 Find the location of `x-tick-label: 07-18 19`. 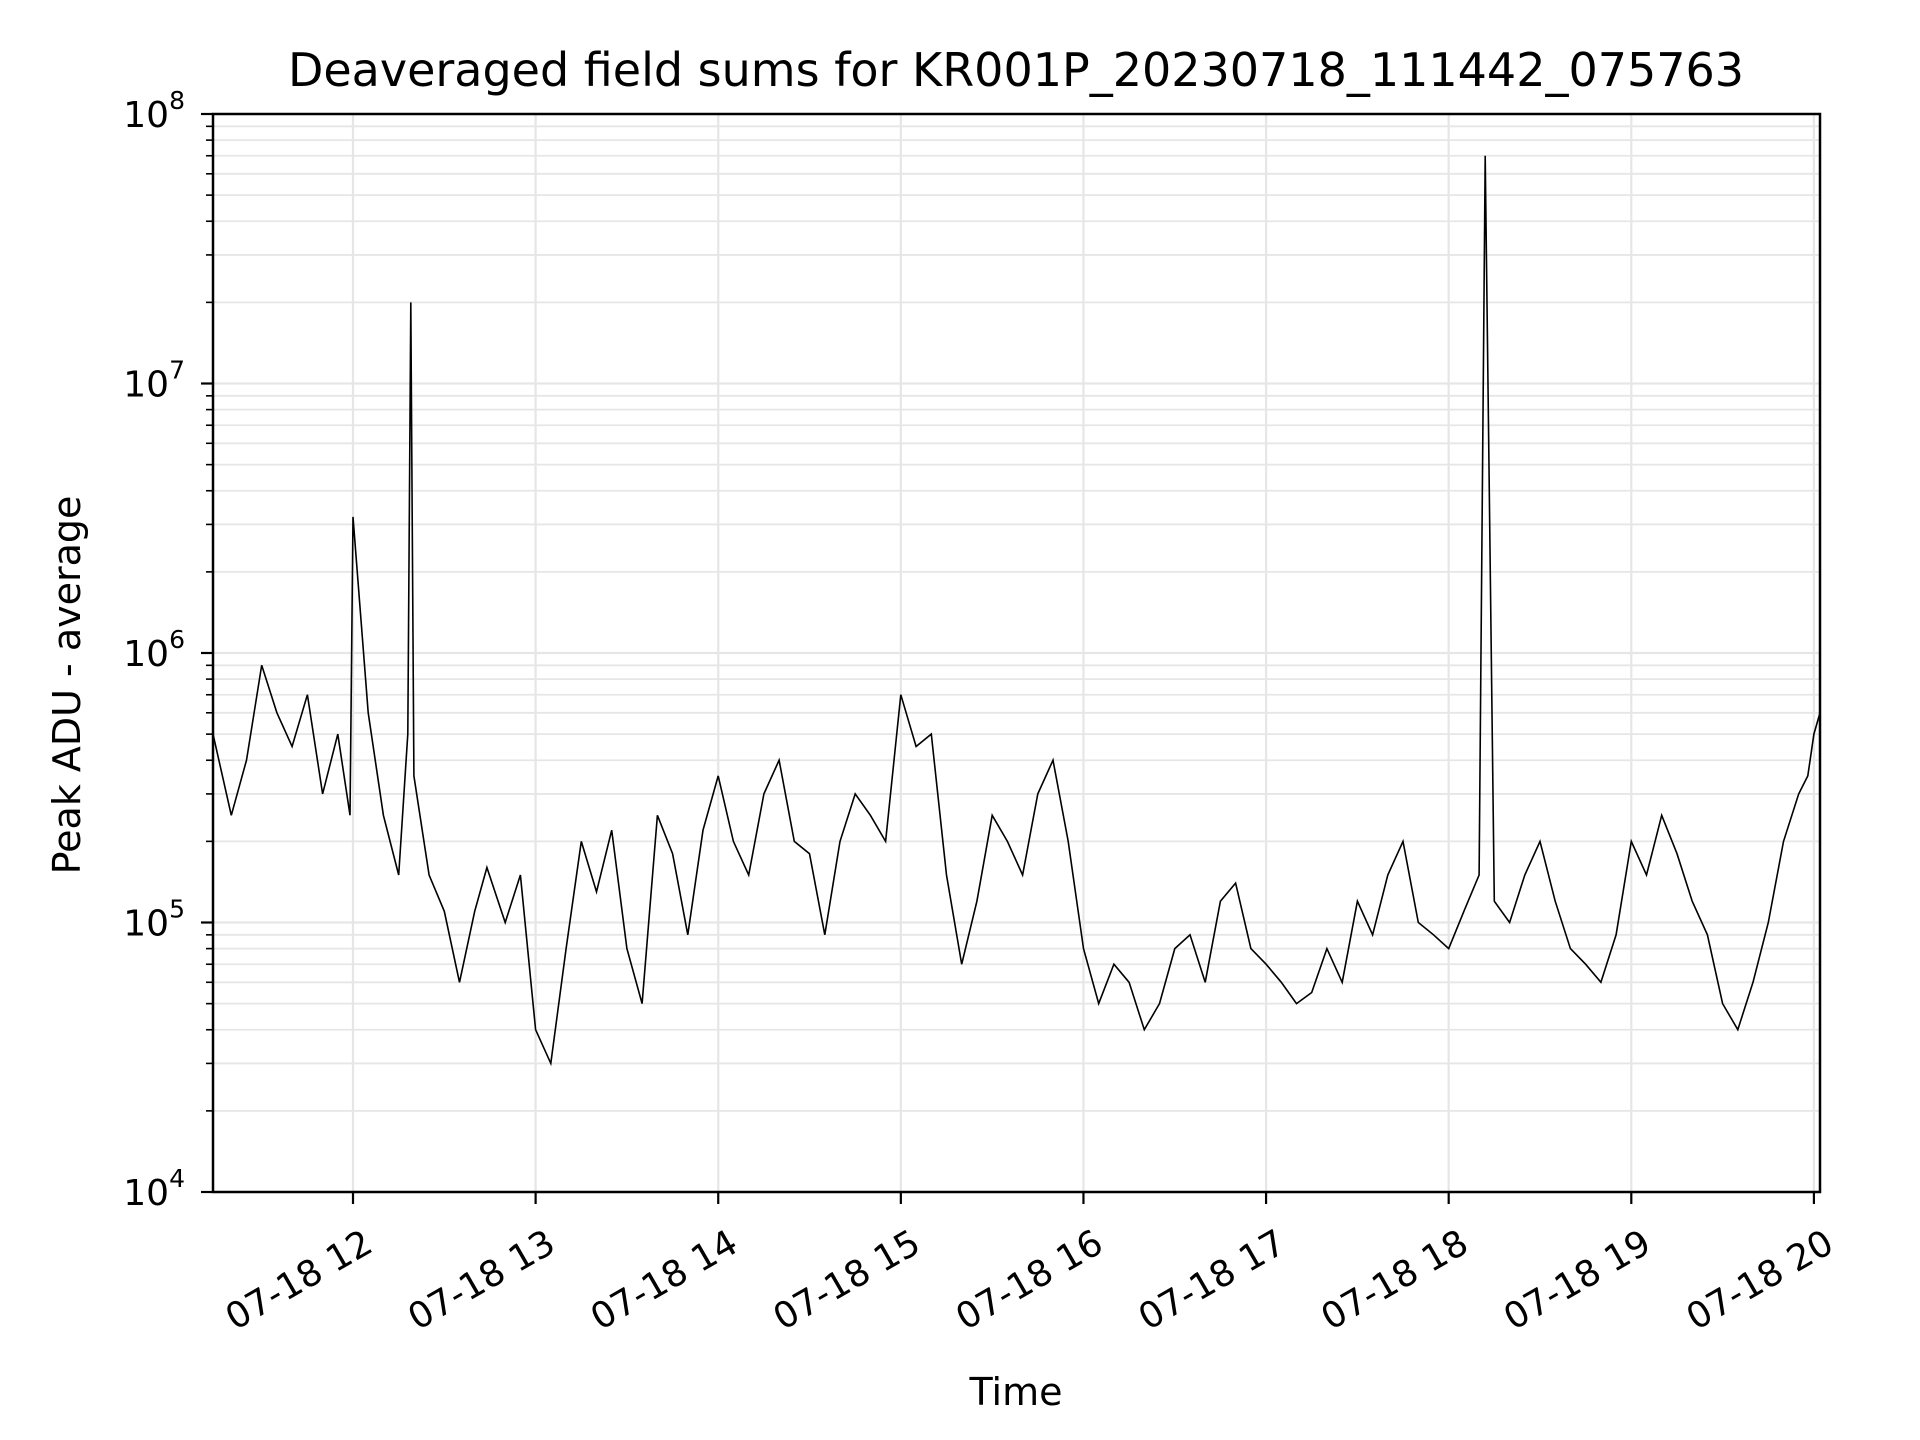

x-tick-label: 07-18 19 is located at coordinates (1577, 1280).